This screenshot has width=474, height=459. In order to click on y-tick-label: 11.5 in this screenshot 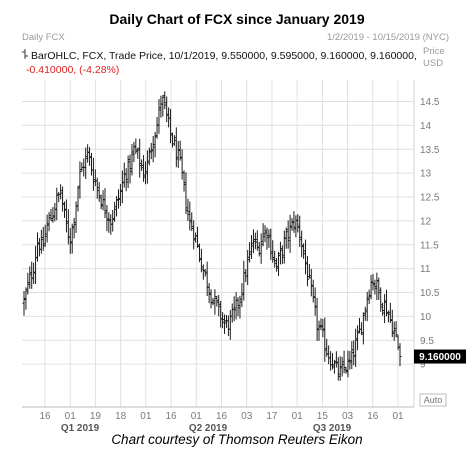, I will do `click(429, 245)`.